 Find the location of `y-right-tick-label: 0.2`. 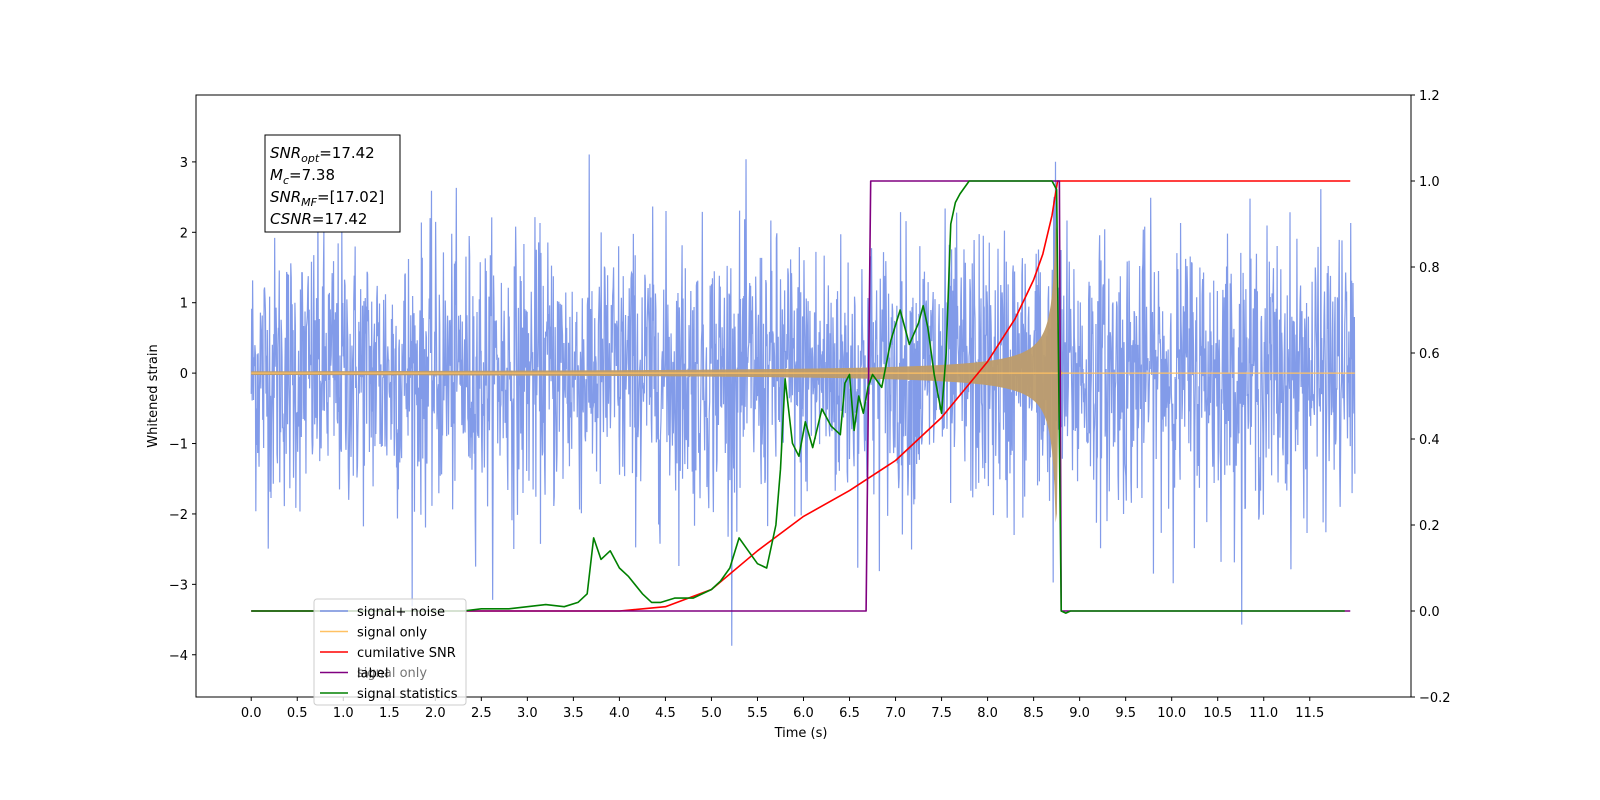

y-right-tick-label: 0.2 is located at coordinates (1429, 526).